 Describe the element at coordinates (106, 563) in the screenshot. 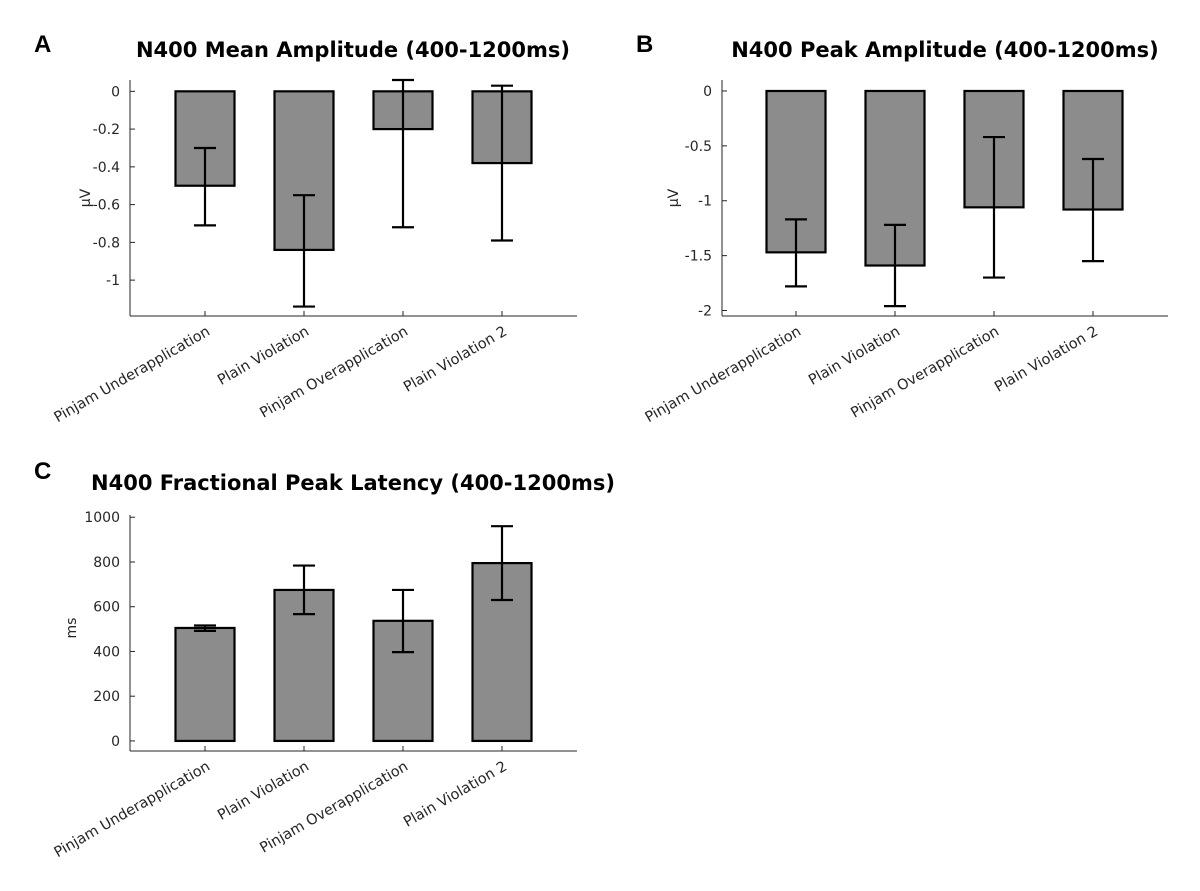

I see `y-tick-label-c: 800` at that location.